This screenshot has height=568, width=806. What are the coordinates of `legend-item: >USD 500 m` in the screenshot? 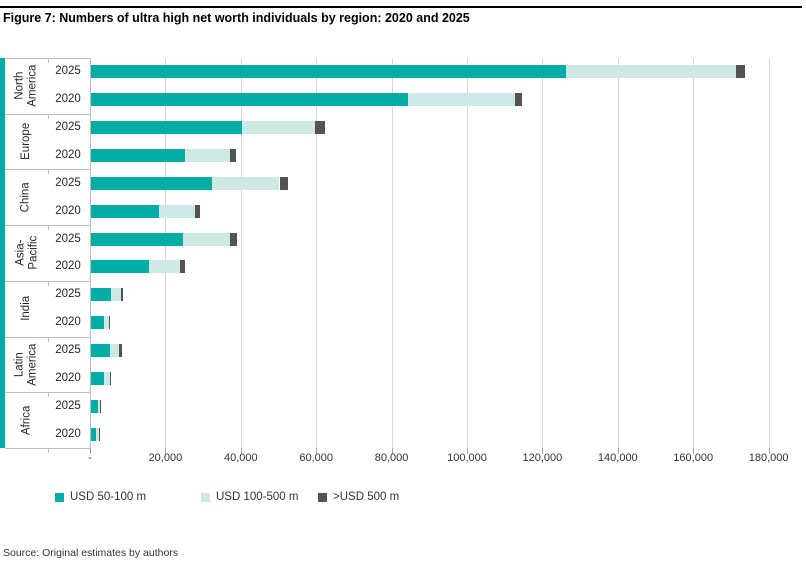 It's located at (358, 497).